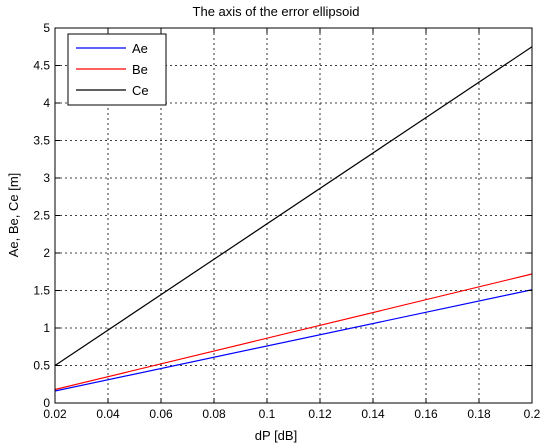 This screenshot has width=550, height=448. What do you see at coordinates (161, 414) in the screenshot?
I see `x-tick-label: 0.06` at bounding box center [161, 414].